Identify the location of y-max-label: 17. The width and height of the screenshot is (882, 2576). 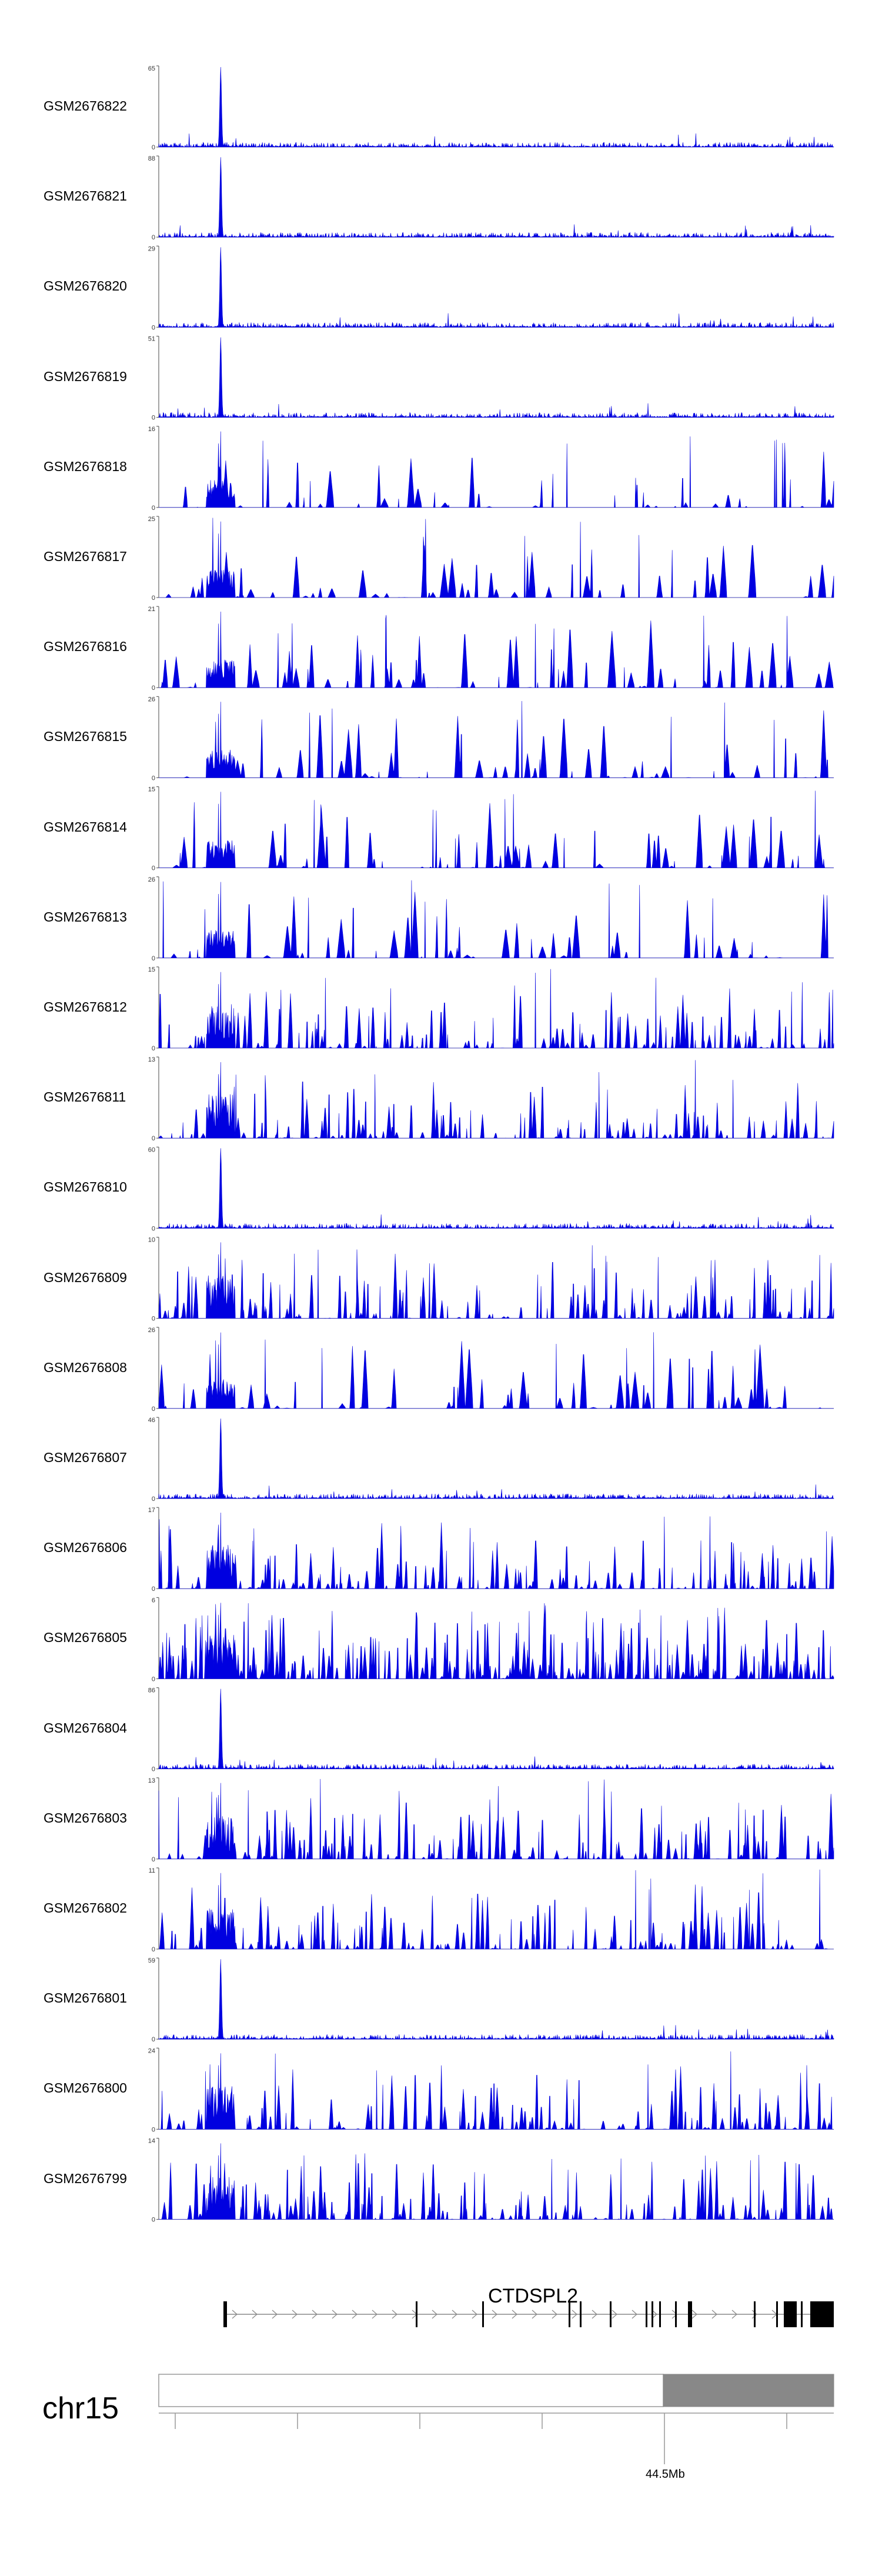
(151, 1510).